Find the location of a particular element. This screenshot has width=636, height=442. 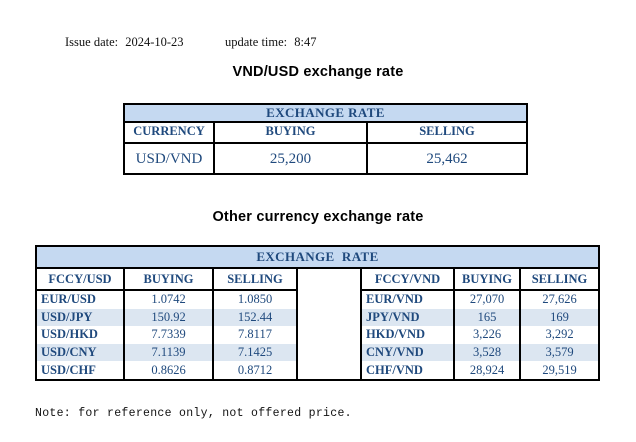

buying-cell: 3,528 is located at coordinates (488, 352).